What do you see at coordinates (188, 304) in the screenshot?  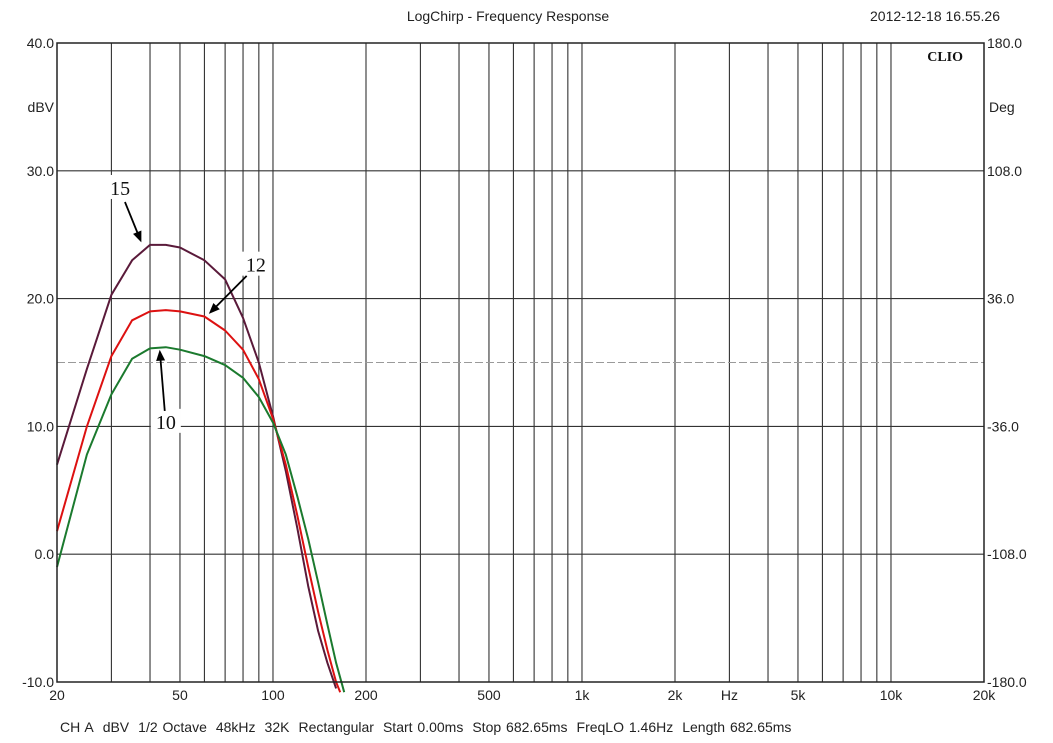 I see `annotations: 15 12 10` at bounding box center [188, 304].